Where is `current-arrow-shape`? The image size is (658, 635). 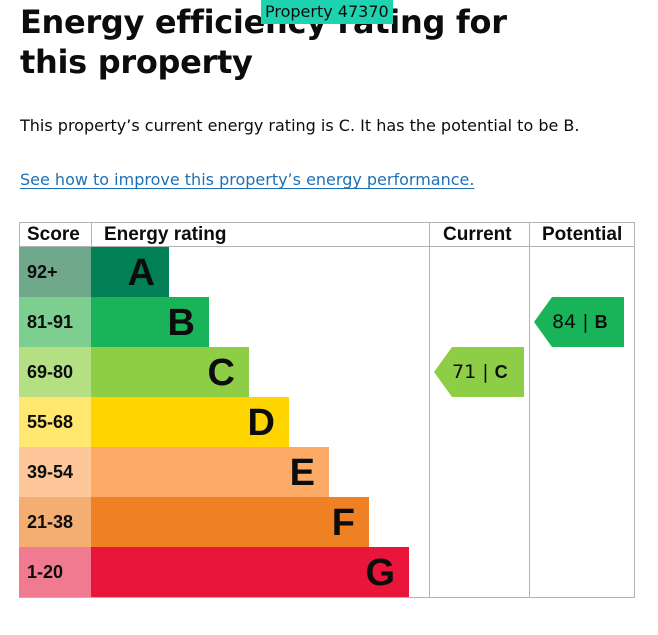 current-arrow-shape is located at coordinates (479, 372).